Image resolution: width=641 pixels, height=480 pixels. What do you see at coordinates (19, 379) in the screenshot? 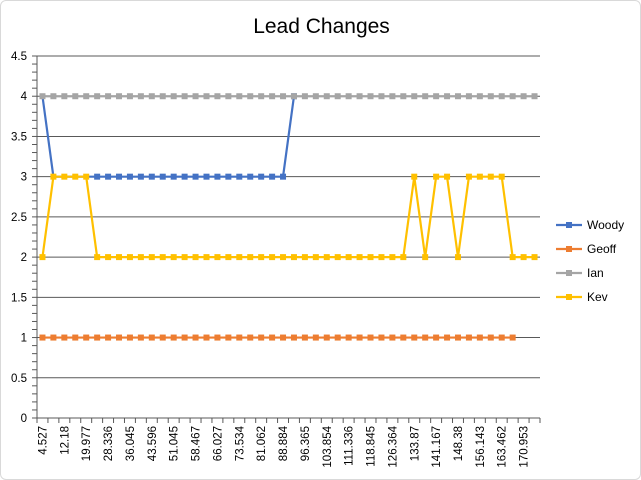
I see `y-tick-label: 0.5` at bounding box center [19, 379].